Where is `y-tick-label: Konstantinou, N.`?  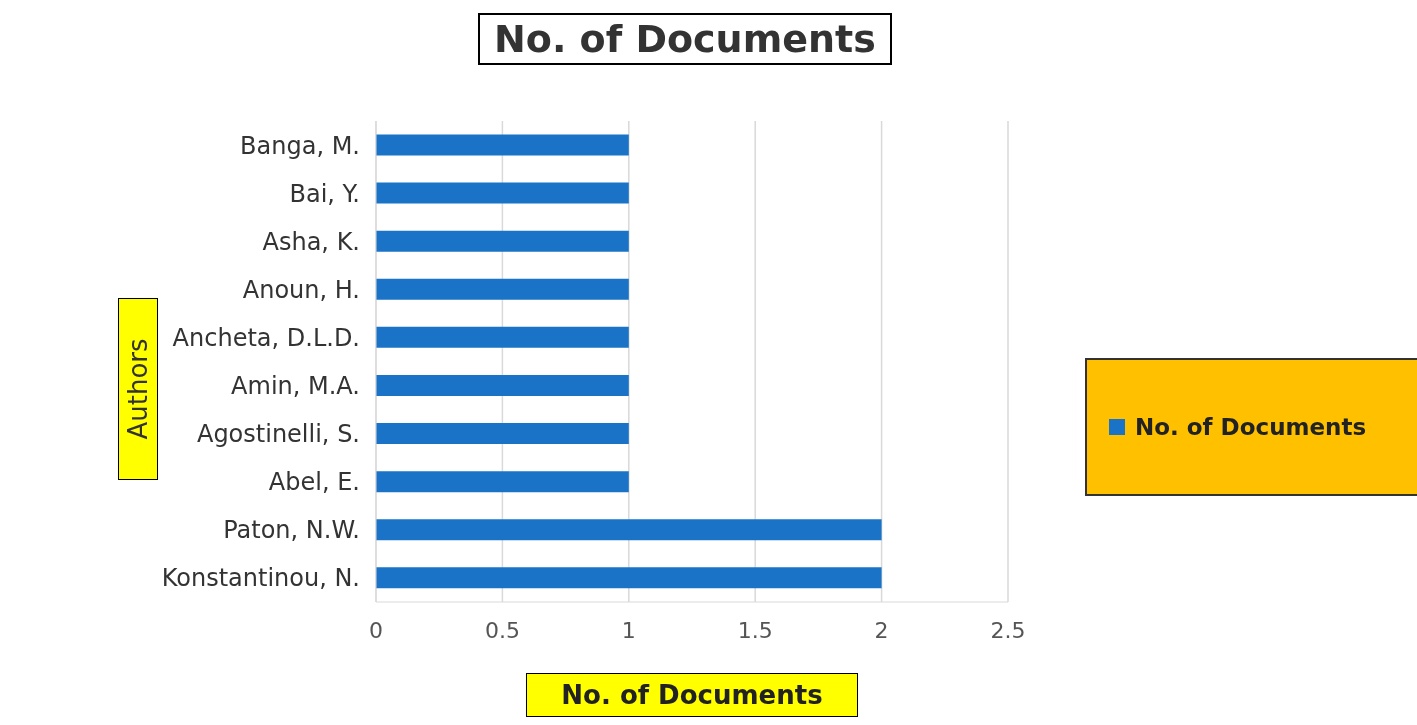
y-tick-label: Konstantinou, N. is located at coordinates (260, 578).